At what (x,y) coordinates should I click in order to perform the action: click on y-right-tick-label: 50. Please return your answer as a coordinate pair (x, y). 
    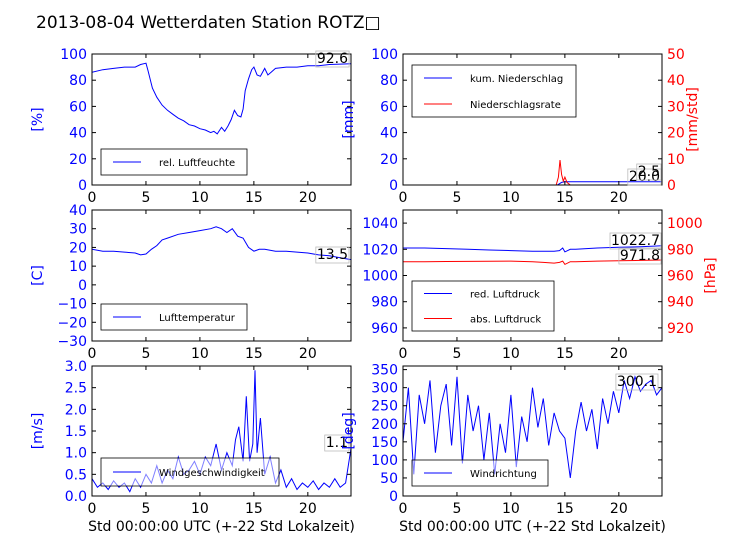
    Looking at the image, I should click on (676, 55).